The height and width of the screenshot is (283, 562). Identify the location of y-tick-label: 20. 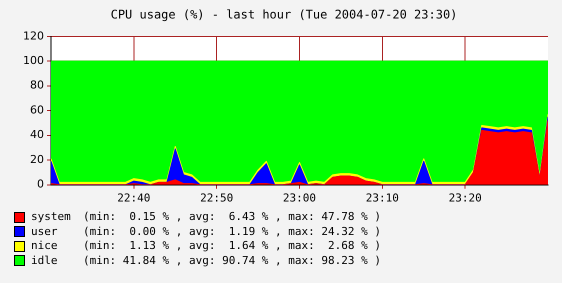
(37, 159).